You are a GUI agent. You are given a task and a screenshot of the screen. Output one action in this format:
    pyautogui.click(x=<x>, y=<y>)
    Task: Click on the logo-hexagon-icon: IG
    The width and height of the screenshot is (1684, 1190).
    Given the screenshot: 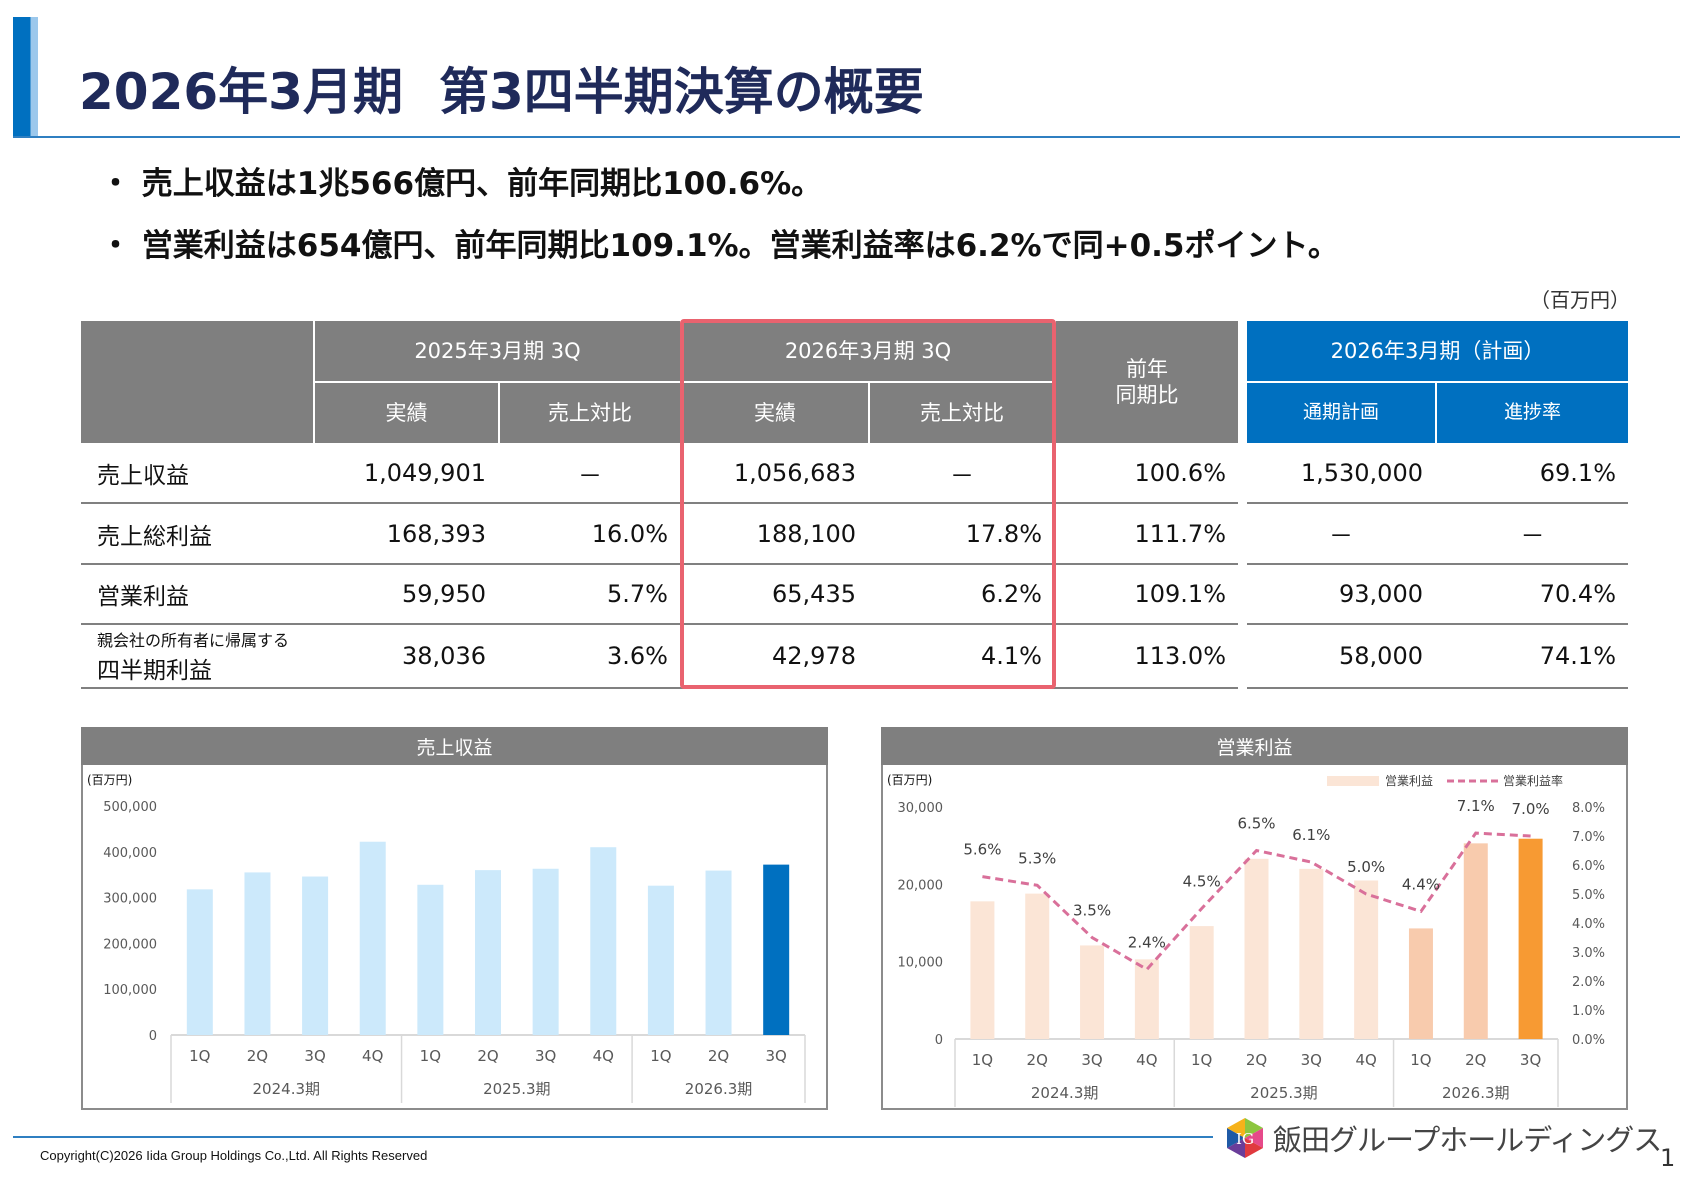 What is the action you would take?
    pyautogui.click(x=1245, y=1138)
    